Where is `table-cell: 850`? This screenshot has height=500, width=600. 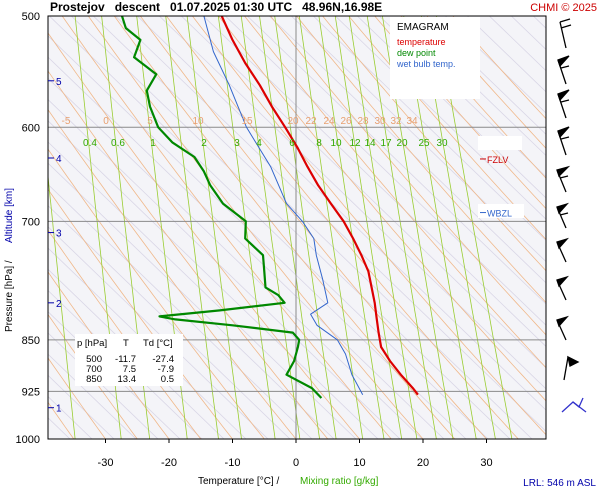 table-cell: 850 is located at coordinates (94, 379).